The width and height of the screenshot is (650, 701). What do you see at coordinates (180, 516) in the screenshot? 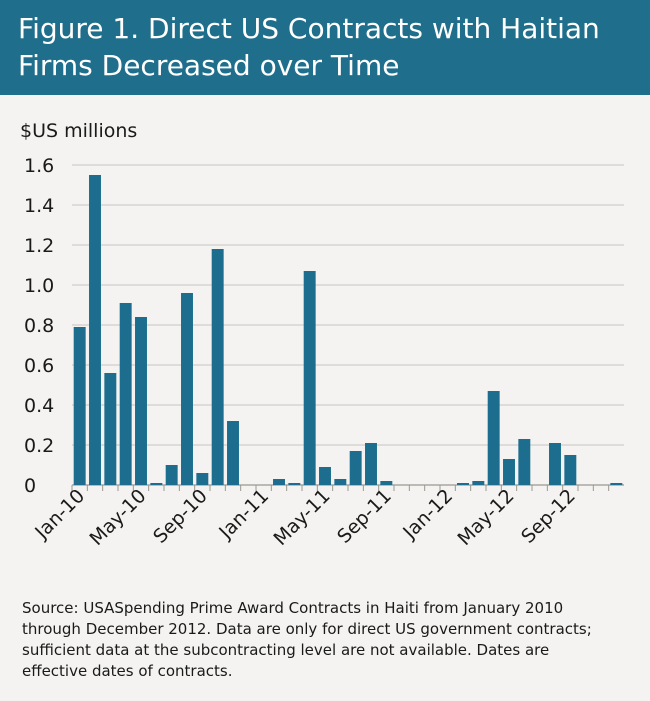
I see `x-tick-label: Sep-10` at bounding box center [180, 516].